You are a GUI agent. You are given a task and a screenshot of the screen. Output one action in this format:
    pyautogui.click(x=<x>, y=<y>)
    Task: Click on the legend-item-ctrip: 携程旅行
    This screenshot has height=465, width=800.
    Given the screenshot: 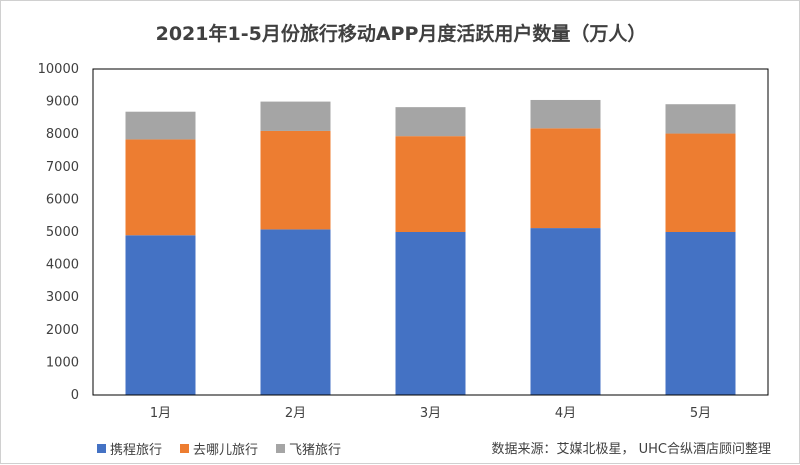 What is the action you would take?
    pyautogui.click(x=129, y=448)
    